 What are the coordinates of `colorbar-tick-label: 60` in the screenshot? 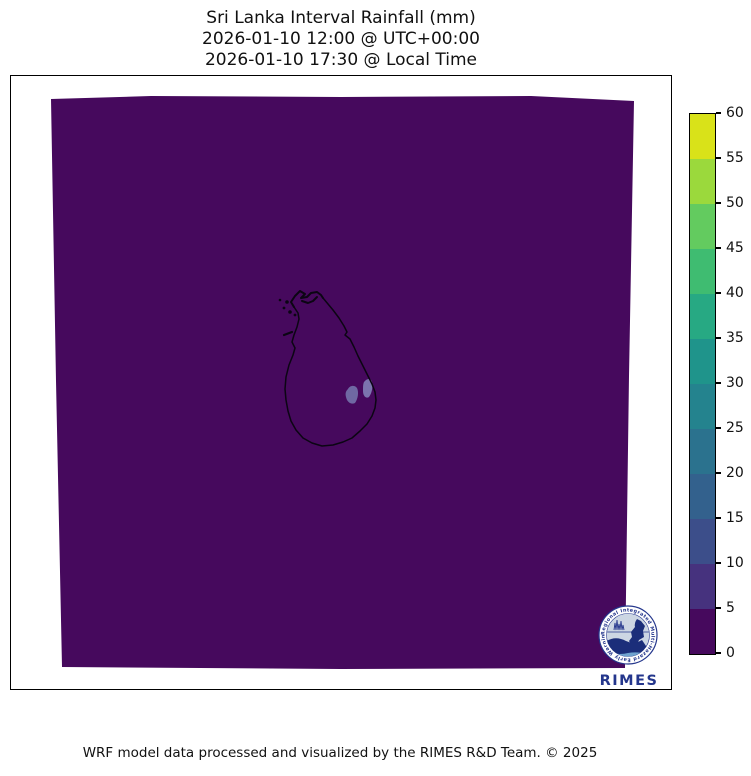 It's located at (735, 113).